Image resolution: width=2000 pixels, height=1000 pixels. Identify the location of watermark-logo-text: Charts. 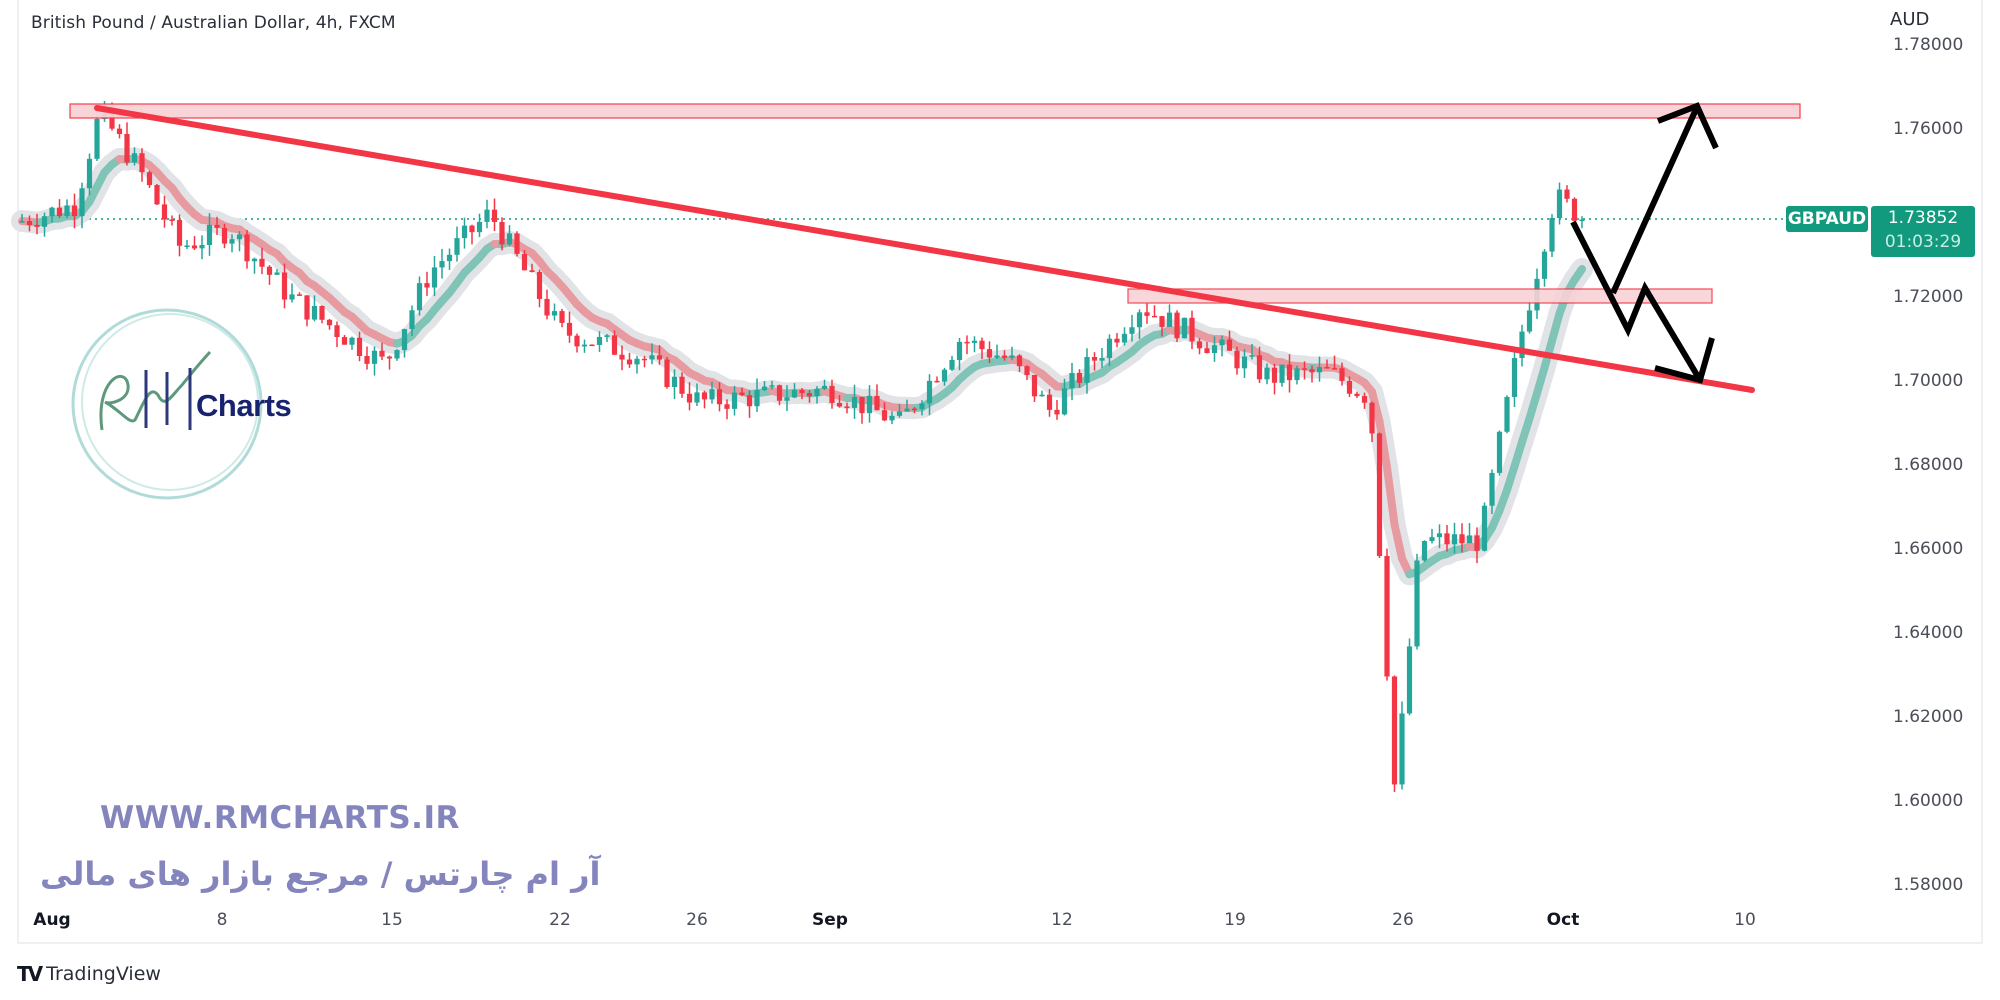
(244, 405).